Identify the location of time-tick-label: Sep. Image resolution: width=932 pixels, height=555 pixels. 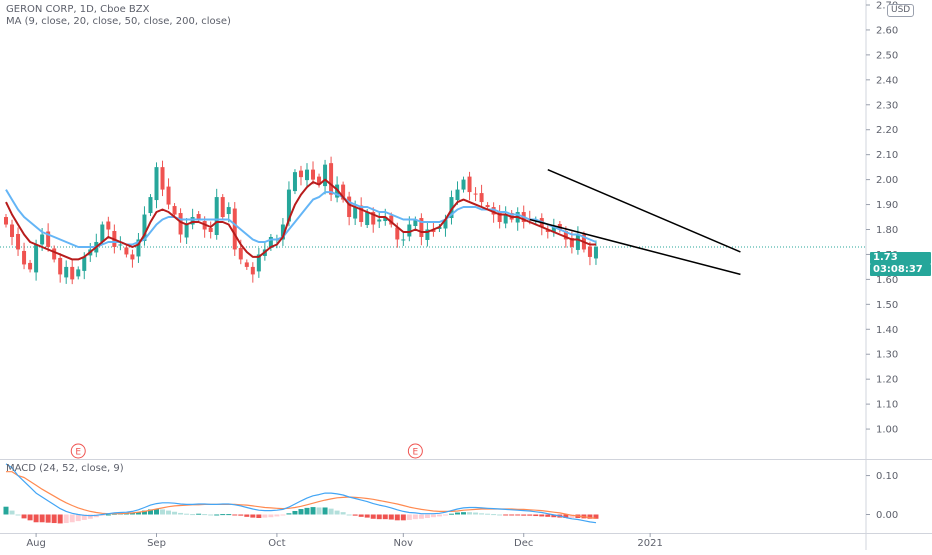
(156, 543).